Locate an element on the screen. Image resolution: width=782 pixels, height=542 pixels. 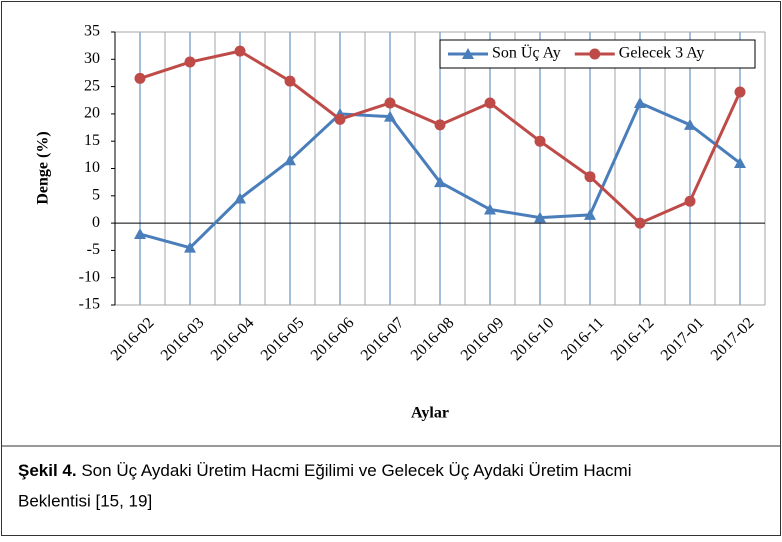
y-tick-label: 25 is located at coordinates (92, 85).